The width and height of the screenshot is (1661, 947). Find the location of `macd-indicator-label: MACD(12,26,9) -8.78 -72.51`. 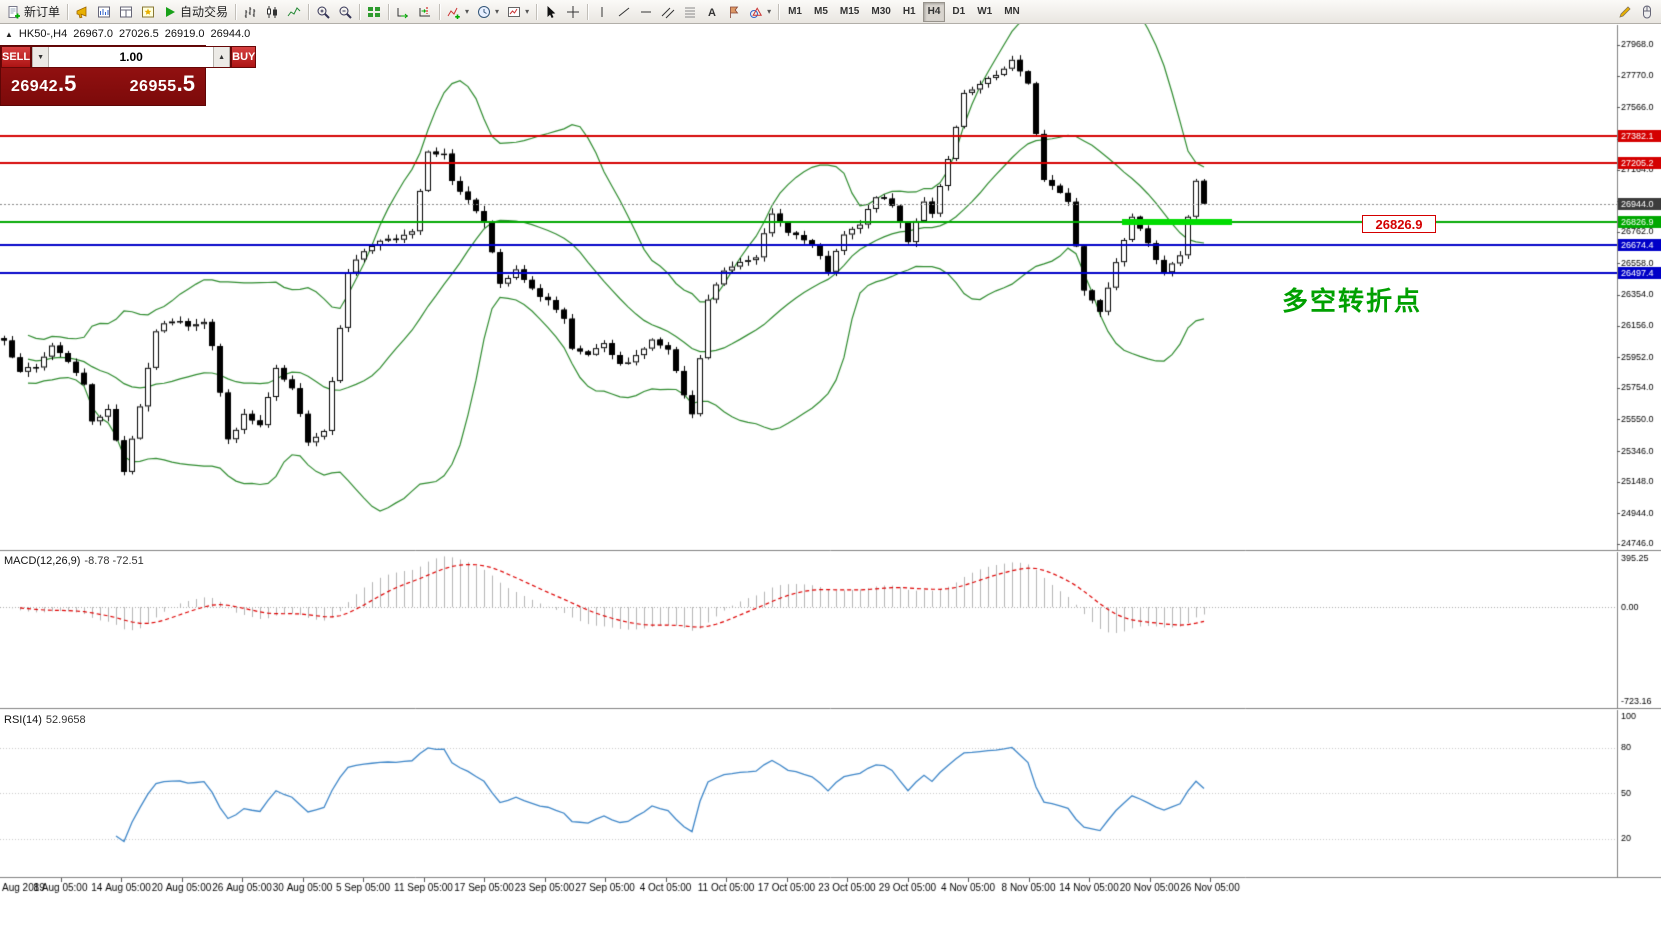

macd-indicator-label: MACD(12,26,9) -8.78 -72.51 is located at coordinates (74, 561).